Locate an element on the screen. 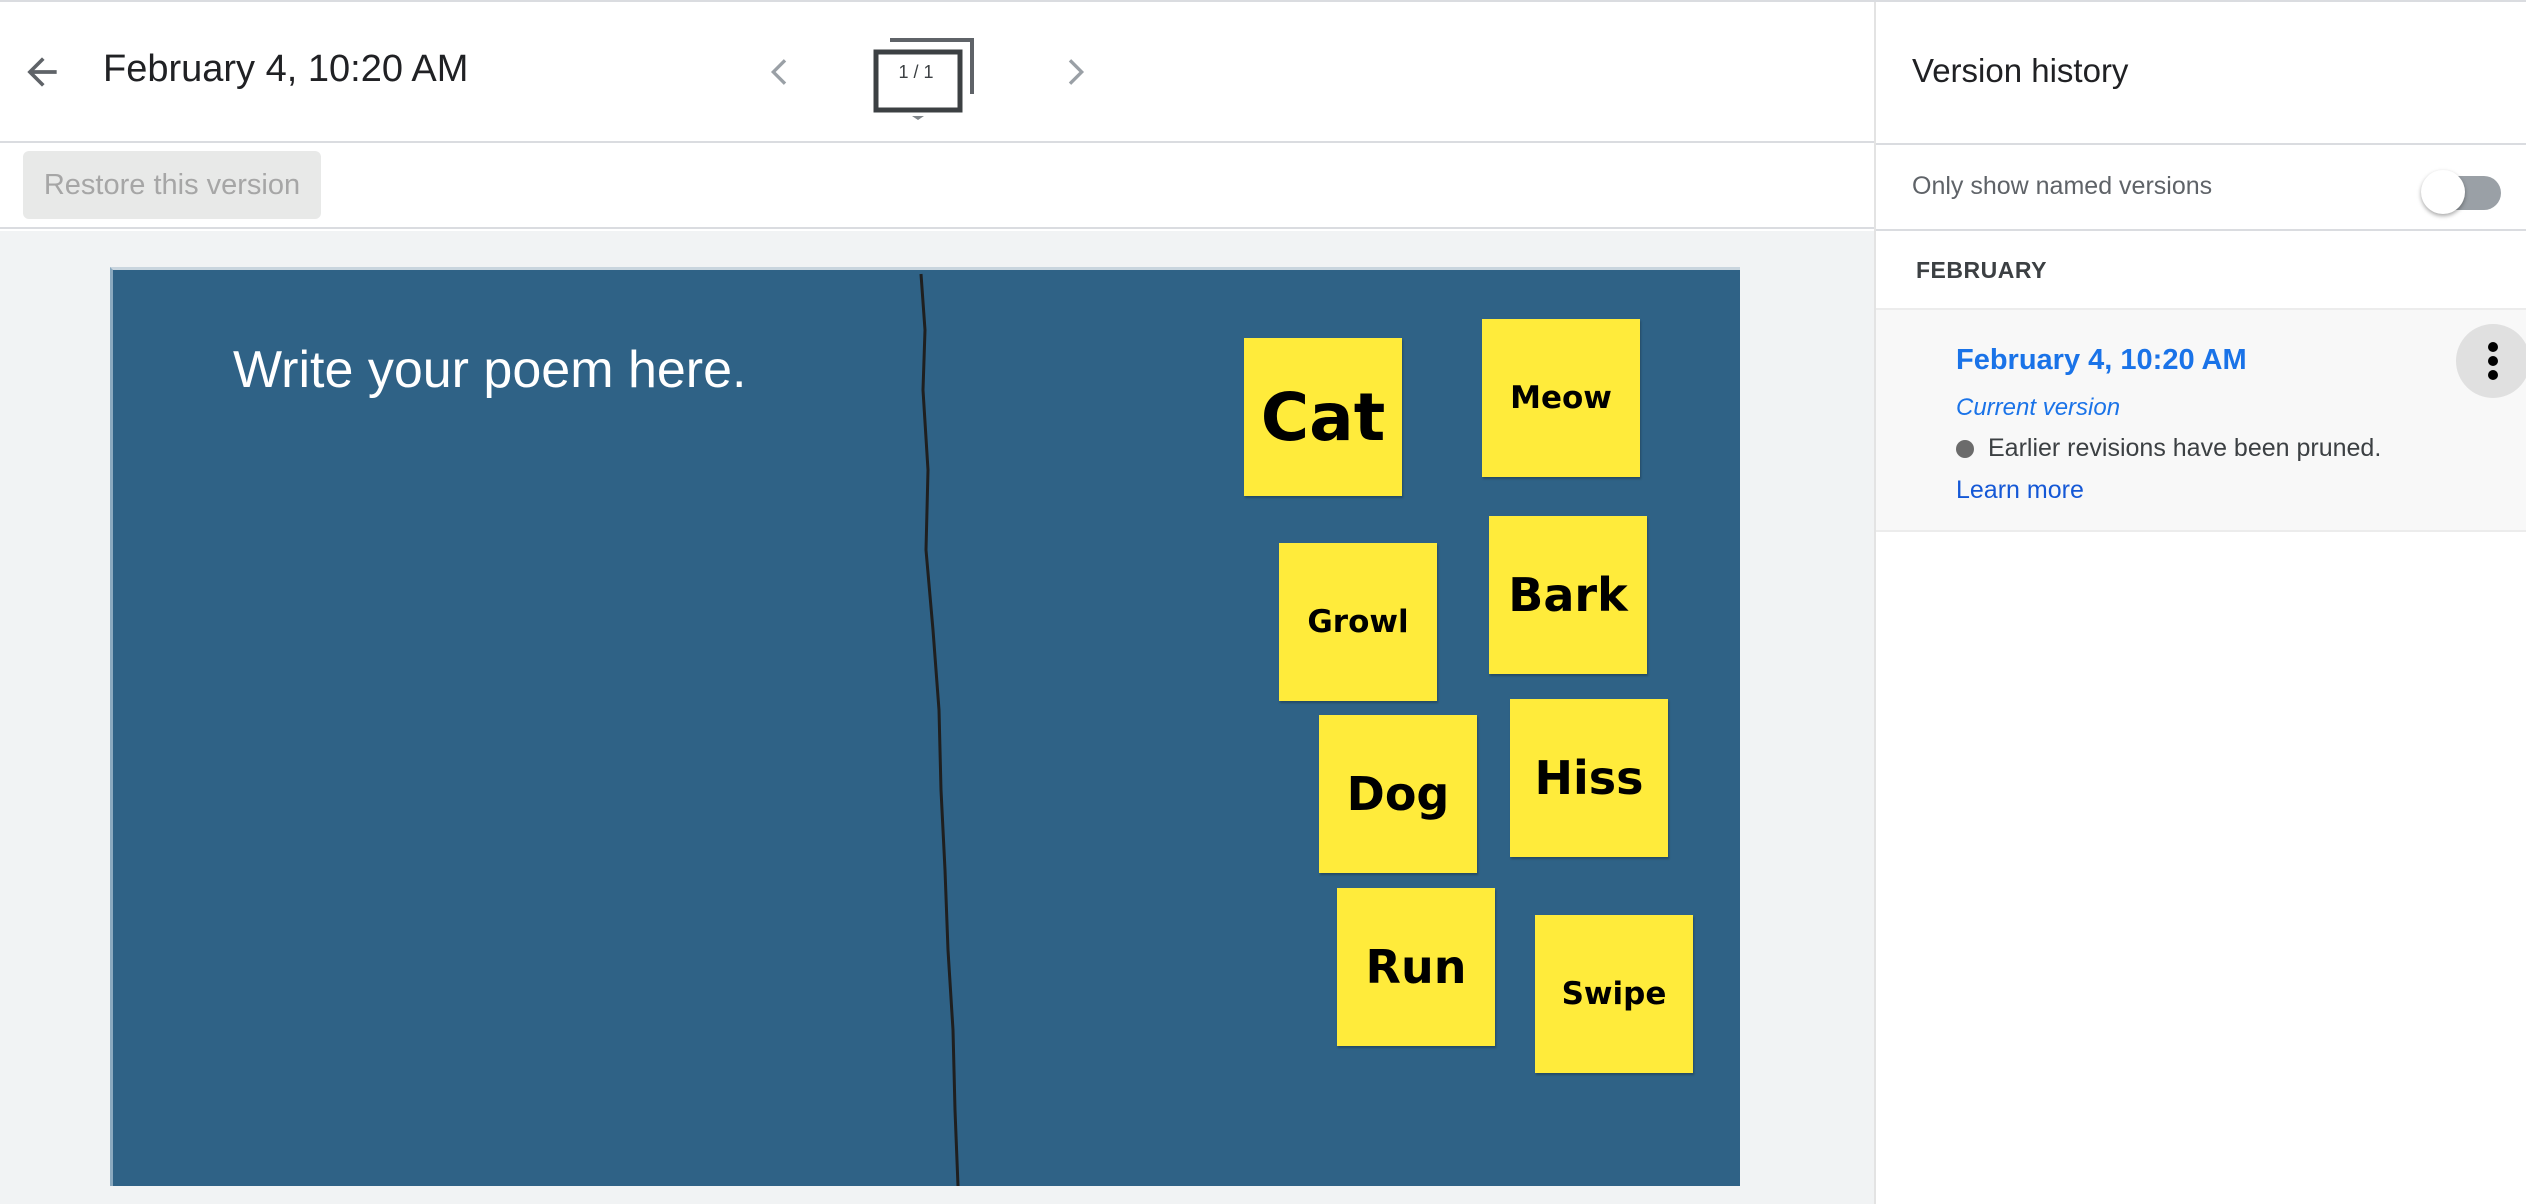 This screenshot has height=1204, width=2526. page-title: February 4, 10:20 AM is located at coordinates (286, 69).